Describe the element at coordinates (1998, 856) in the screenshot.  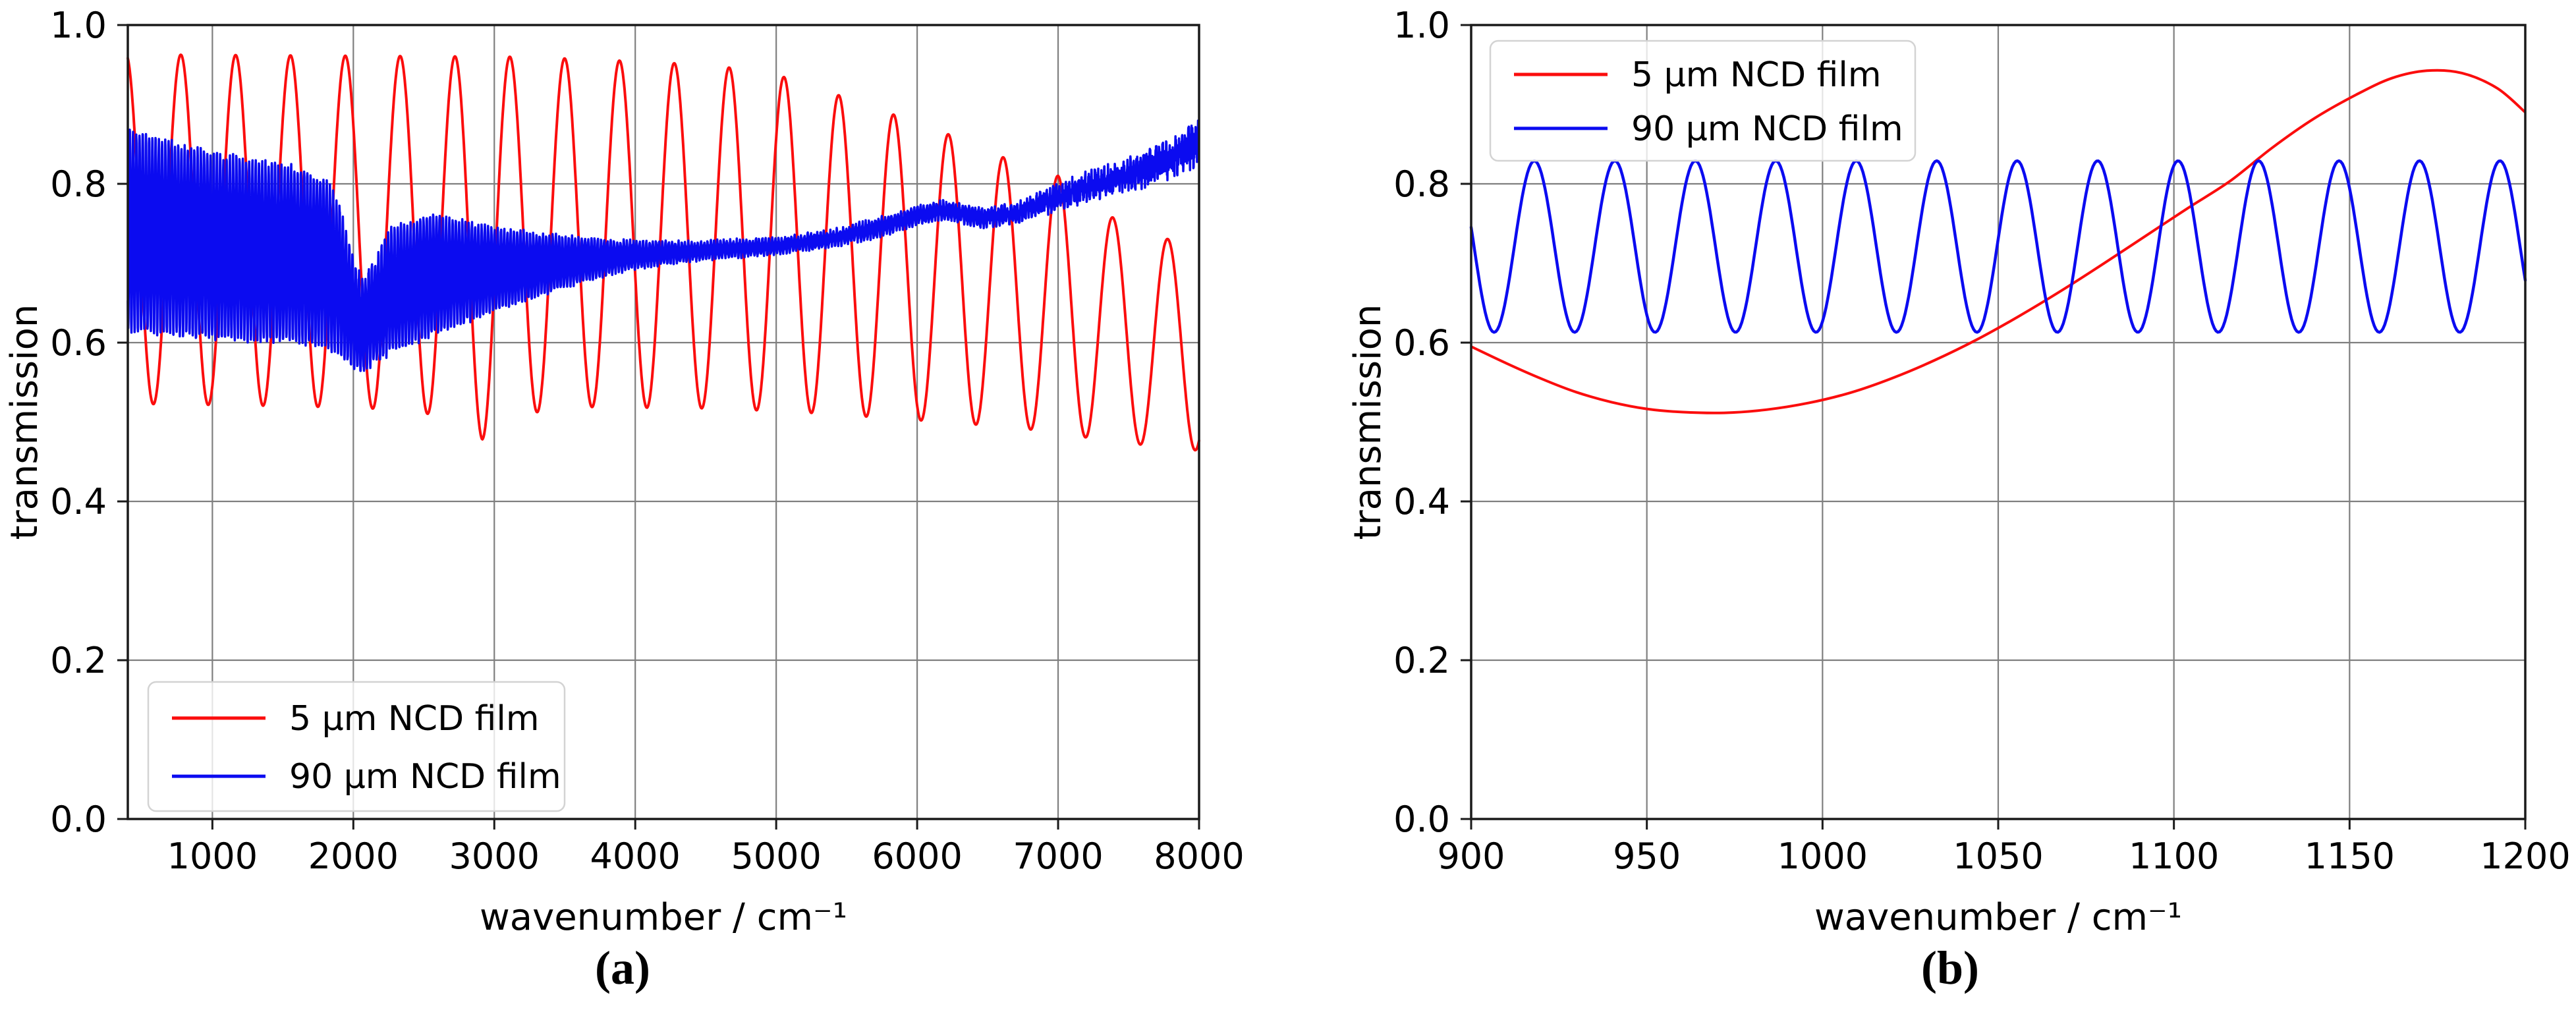
I see `x-tick-label: 1050` at that location.